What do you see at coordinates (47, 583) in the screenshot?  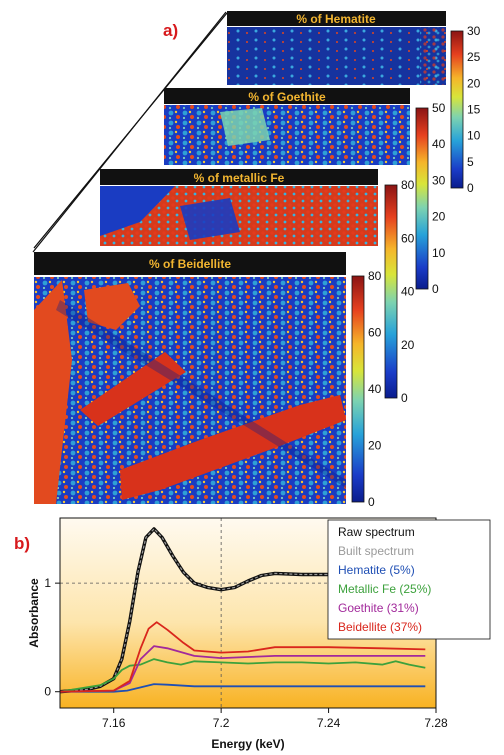 I see `y-tick-label: 1` at bounding box center [47, 583].